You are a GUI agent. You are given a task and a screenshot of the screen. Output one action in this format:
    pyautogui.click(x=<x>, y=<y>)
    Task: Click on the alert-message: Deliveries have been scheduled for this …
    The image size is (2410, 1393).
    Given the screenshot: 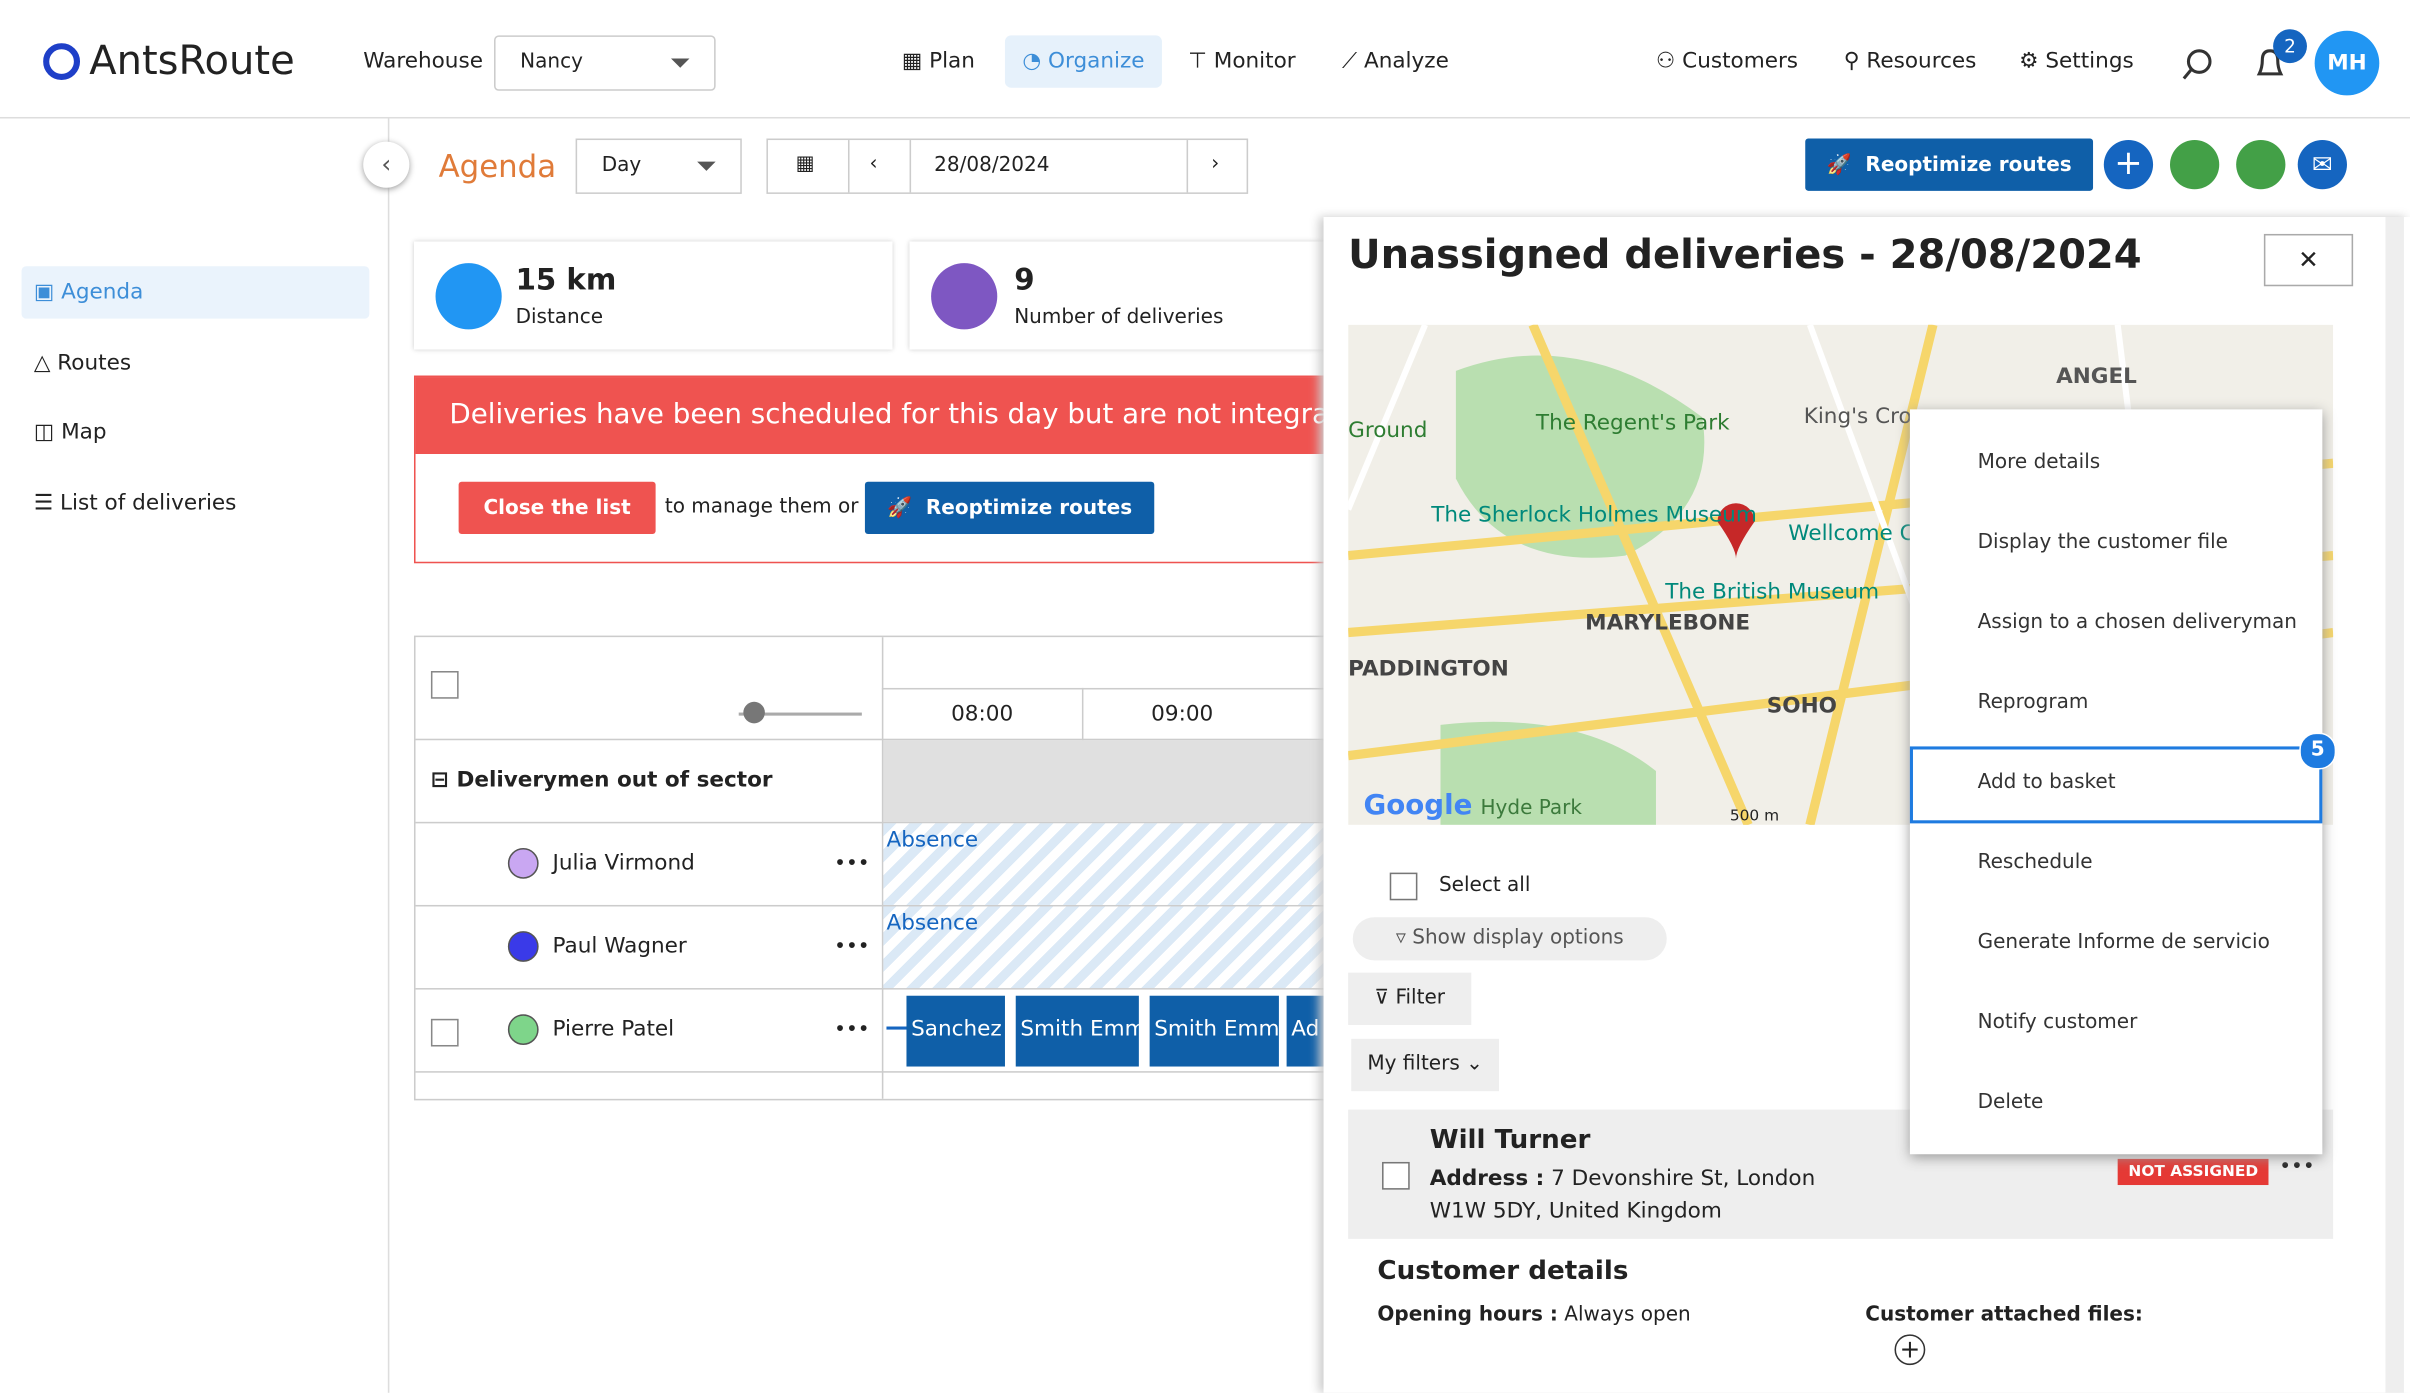 What is the action you would take?
    pyautogui.click(x=877, y=416)
    